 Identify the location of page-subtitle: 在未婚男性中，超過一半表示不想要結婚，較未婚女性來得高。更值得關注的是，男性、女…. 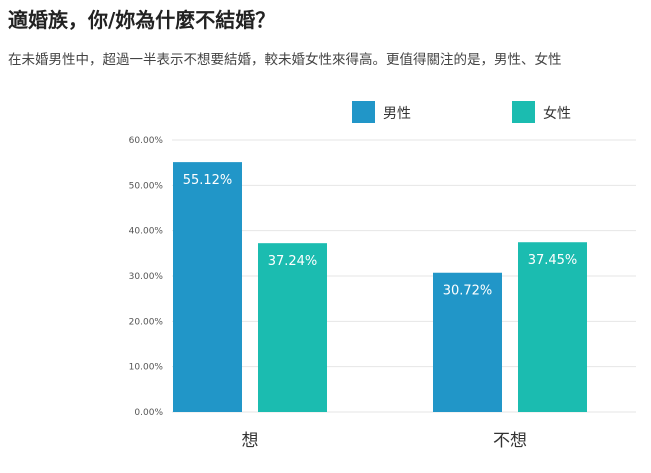
(285, 60).